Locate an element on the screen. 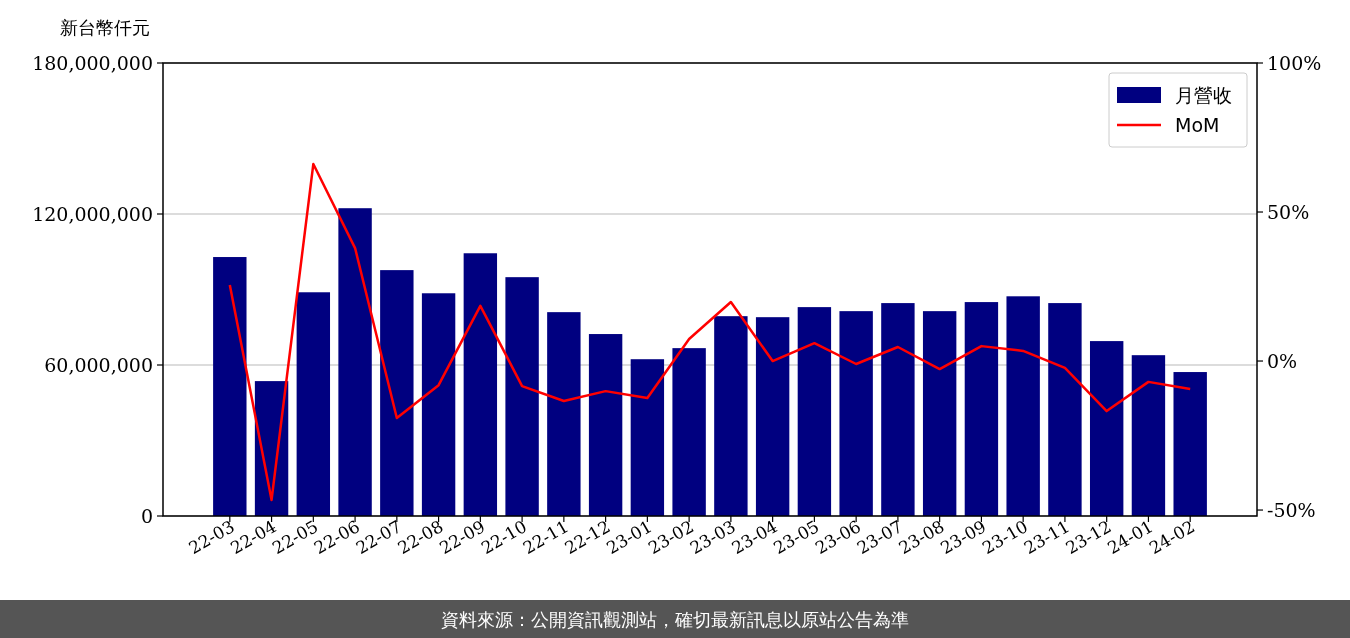 The image size is (1350, 638). y2-tick-label: -50% is located at coordinates (1291, 510).